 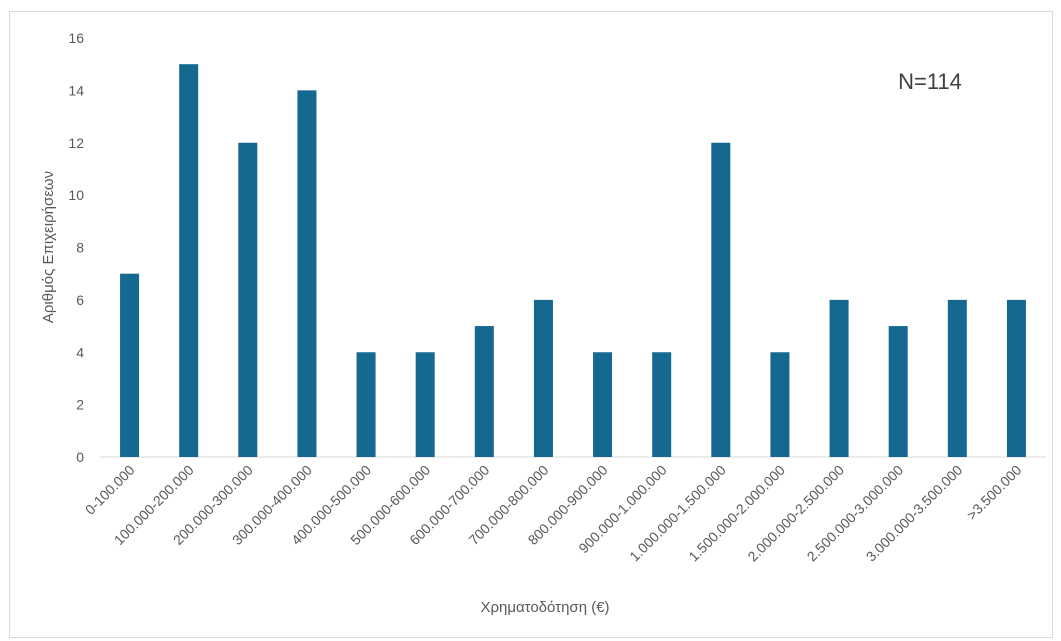 I want to click on y-tick-label: 12, so click(x=76, y=143).